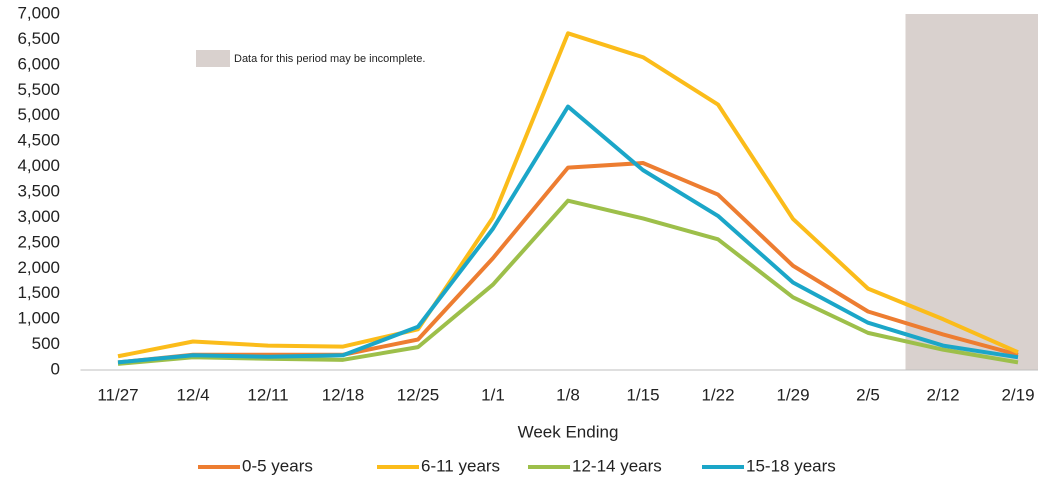 This screenshot has height=485, width=1038. What do you see at coordinates (213, 58) in the screenshot?
I see `annotation-swatch` at bounding box center [213, 58].